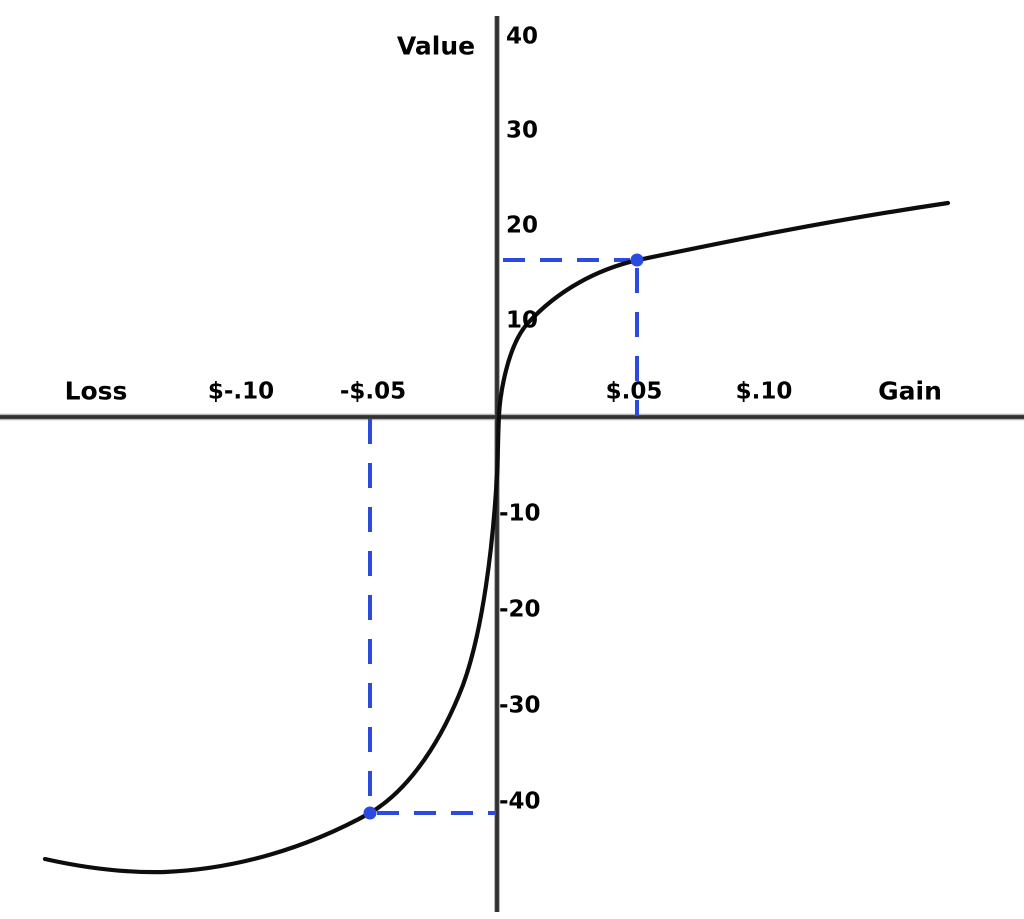 This screenshot has height=919, width=1024. Describe the element at coordinates (637, 260) in the screenshot. I see `gain-point-marker` at that location.